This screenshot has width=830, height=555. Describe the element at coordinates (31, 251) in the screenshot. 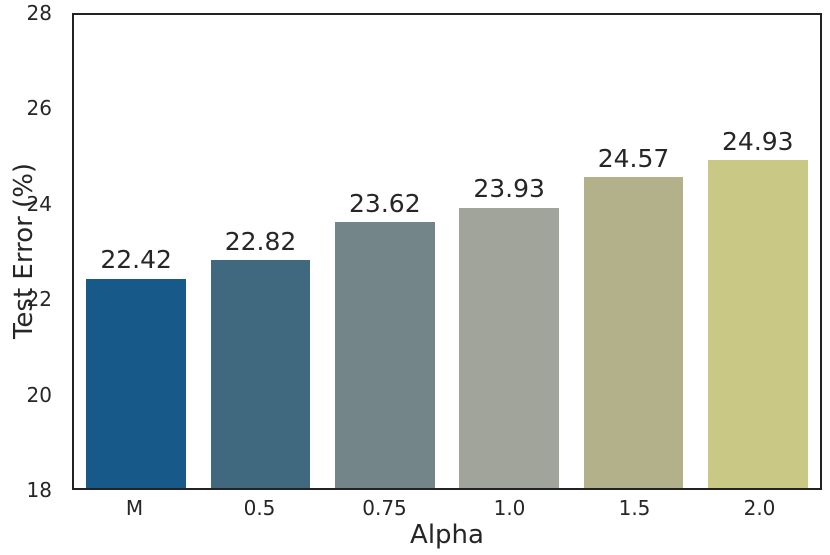

I see `y-axis-ticks: 18 20 22 24 26 28` at that location.